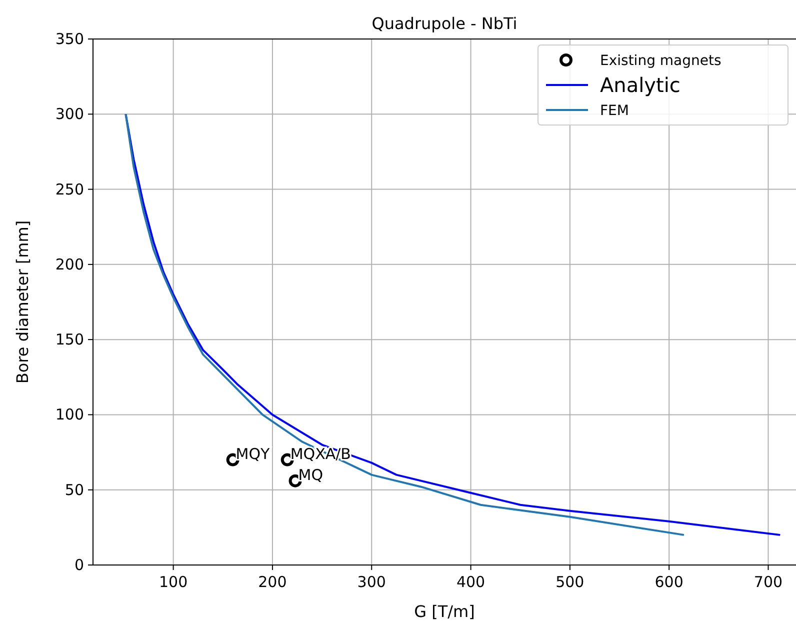 The image size is (796, 629). Describe the element at coordinates (69, 39) in the screenshot. I see `y-tick-label: 350` at that location.